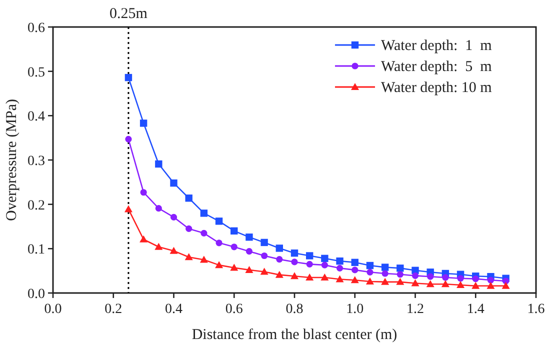 This screenshot has height=352, width=550. I want to click on y-tick-label: 0.1, so click(36, 250).